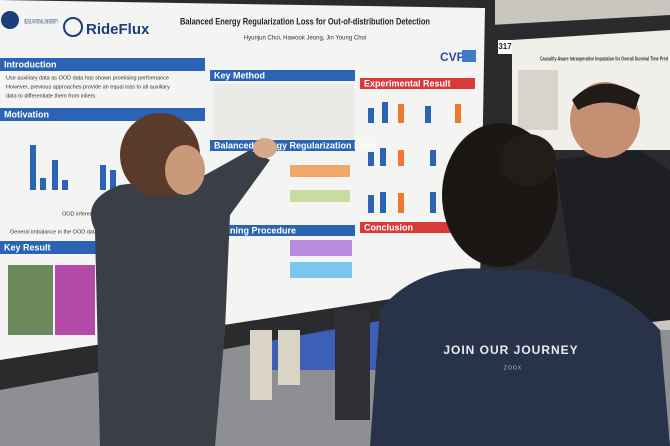 The height and width of the screenshot is (446, 670). I want to click on sponsor: RideFlux, so click(118, 29).